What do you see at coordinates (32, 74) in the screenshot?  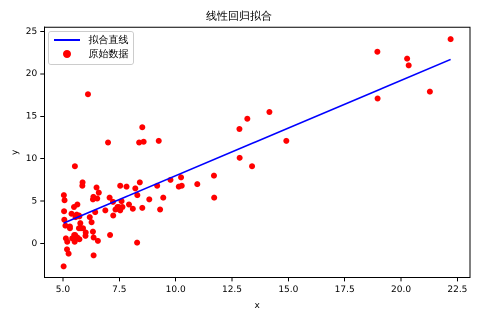 I see `y-tick-label: 20` at bounding box center [32, 74].